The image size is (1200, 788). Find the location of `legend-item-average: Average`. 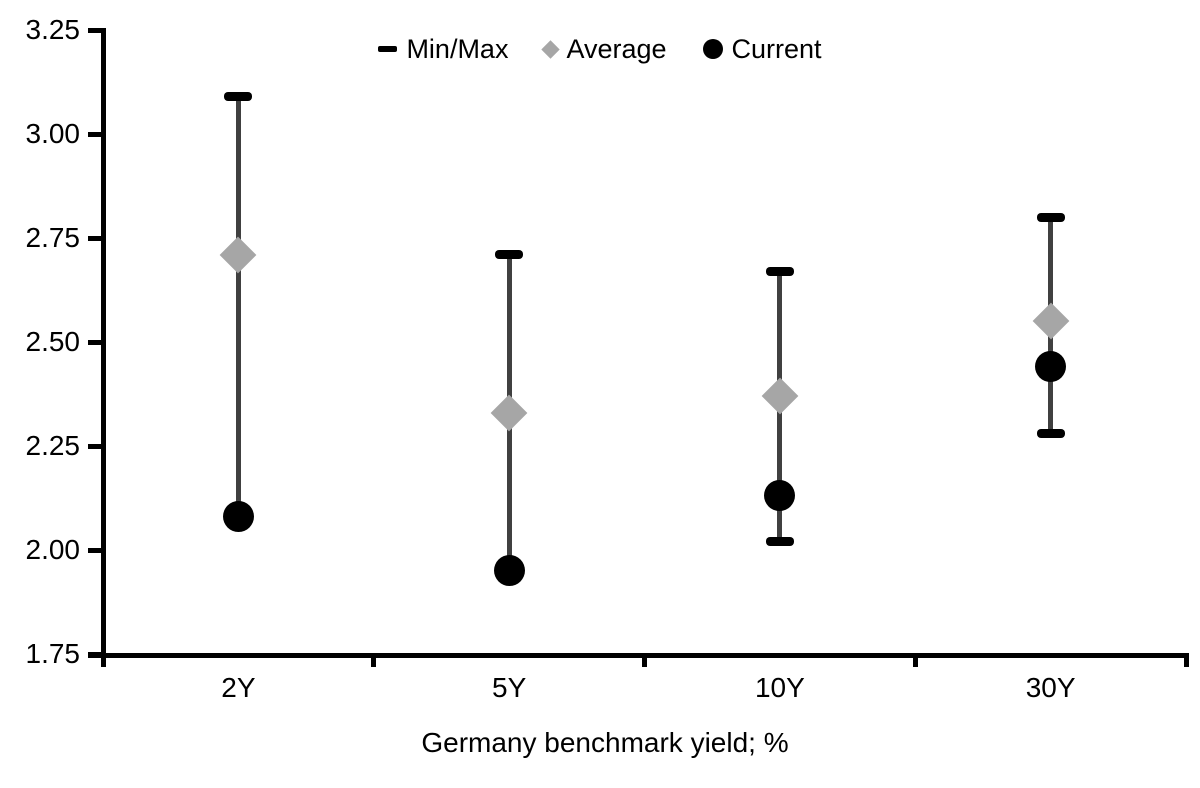

legend-item-average: Average is located at coordinates (604, 49).